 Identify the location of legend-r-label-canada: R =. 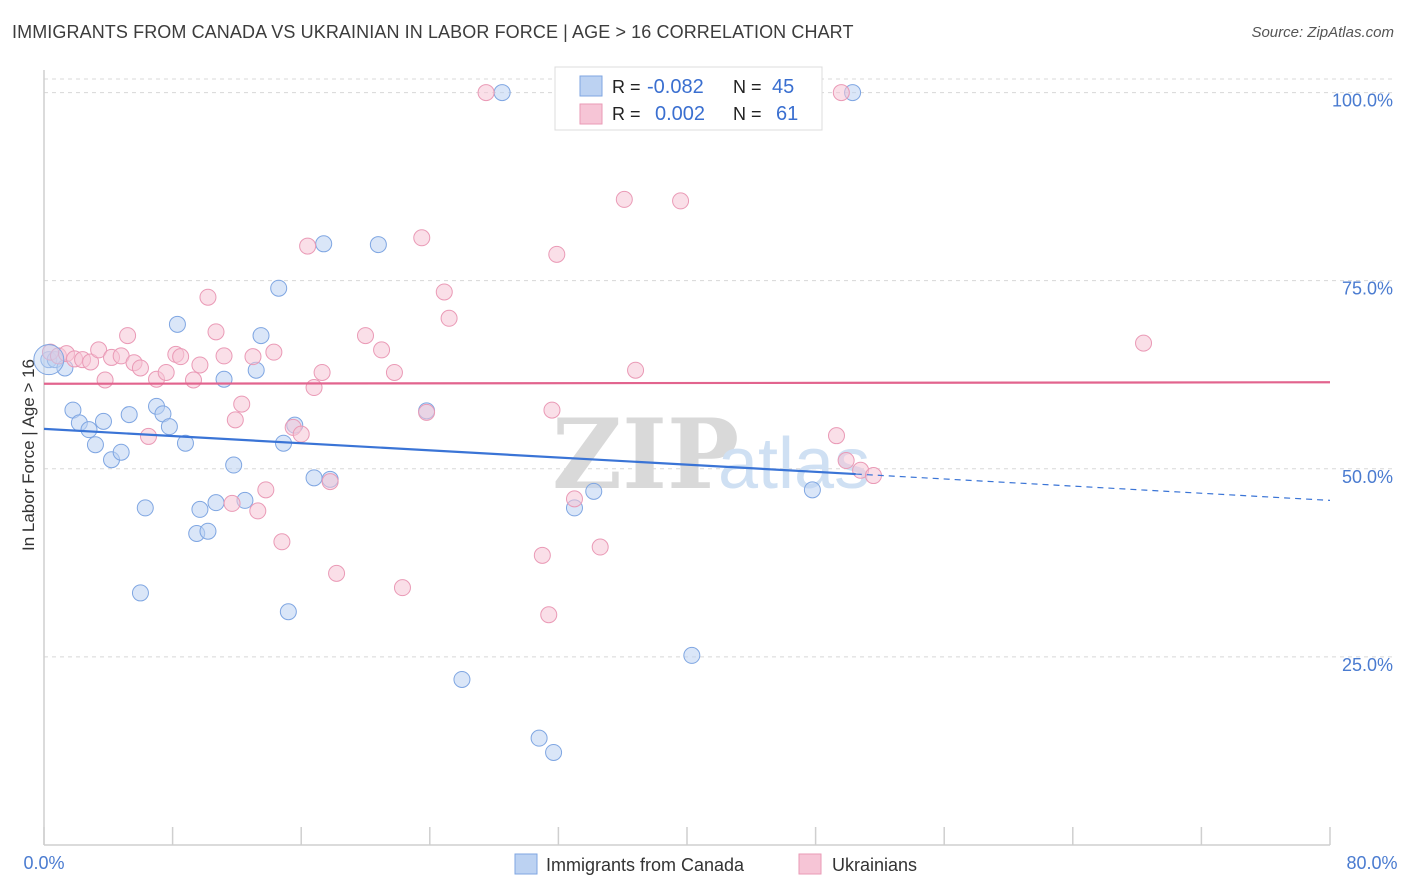
(626, 87).